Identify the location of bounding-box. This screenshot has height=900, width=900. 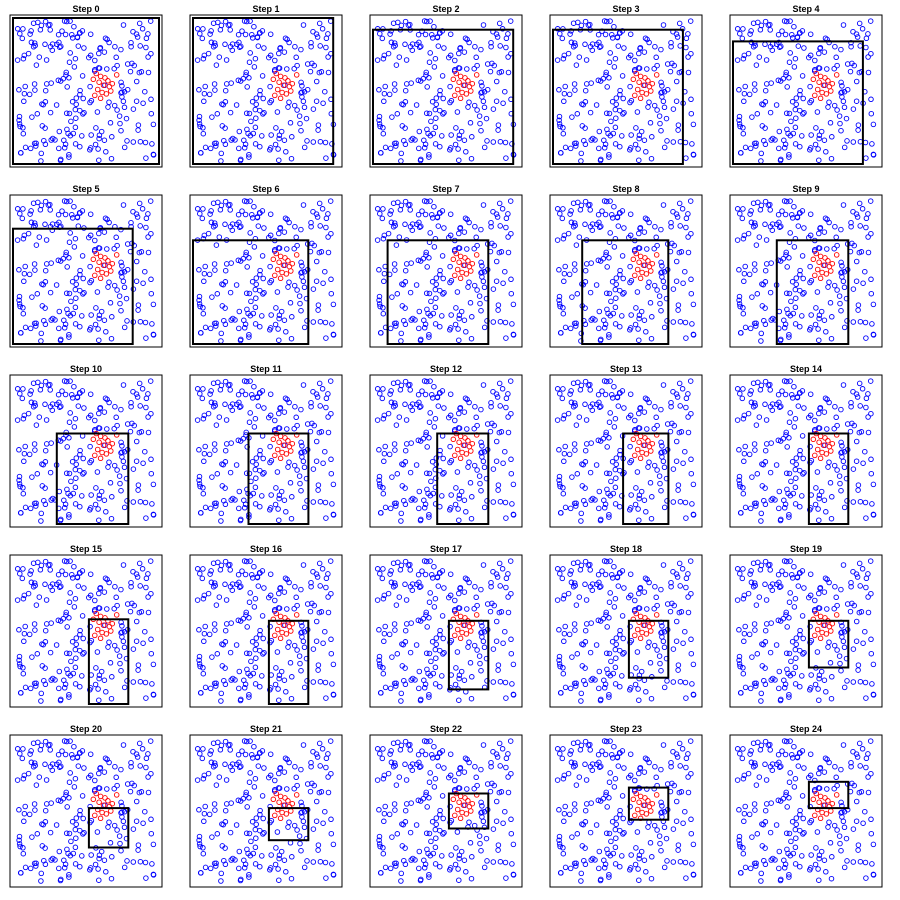
(463, 478).